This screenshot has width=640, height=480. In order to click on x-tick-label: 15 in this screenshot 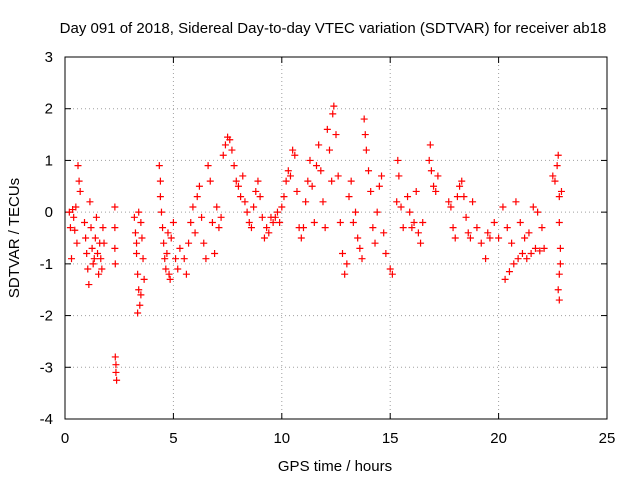, I will do `click(390, 438)`.